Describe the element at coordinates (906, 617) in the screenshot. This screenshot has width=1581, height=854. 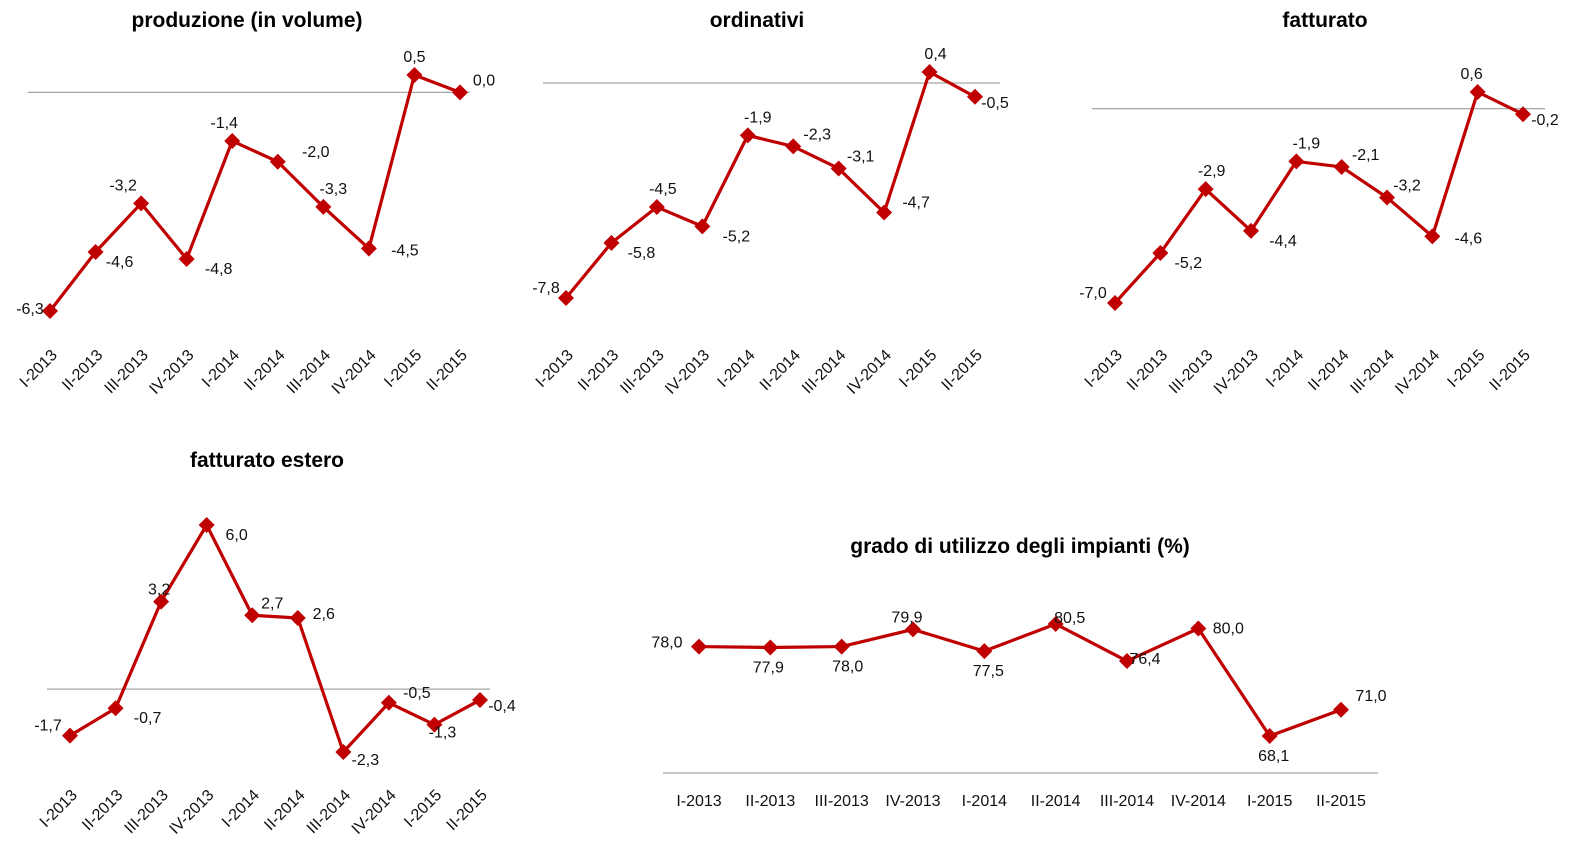
I see `data-label: 79,9` at that location.